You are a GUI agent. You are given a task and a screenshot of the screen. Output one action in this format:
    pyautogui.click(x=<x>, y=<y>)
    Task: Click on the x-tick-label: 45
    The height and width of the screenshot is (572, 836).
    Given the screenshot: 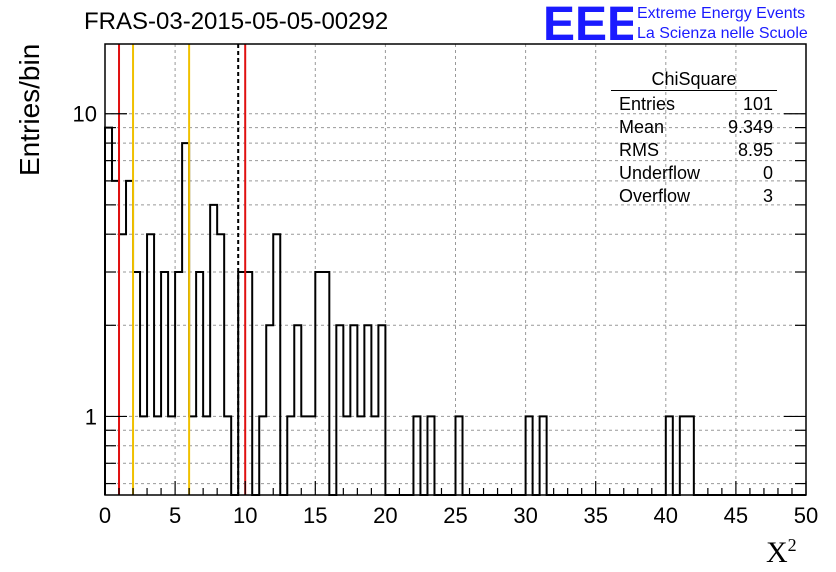 What is the action you would take?
    pyautogui.click(x=736, y=515)
    